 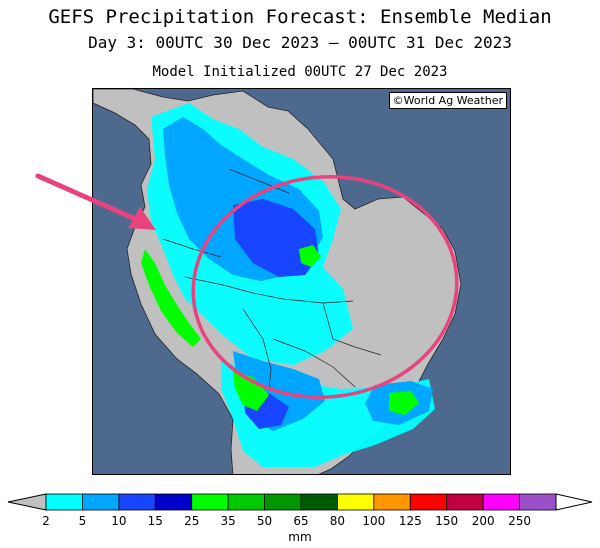 I want to click on pointer-arrow-icon, so click(x=90, y=199).